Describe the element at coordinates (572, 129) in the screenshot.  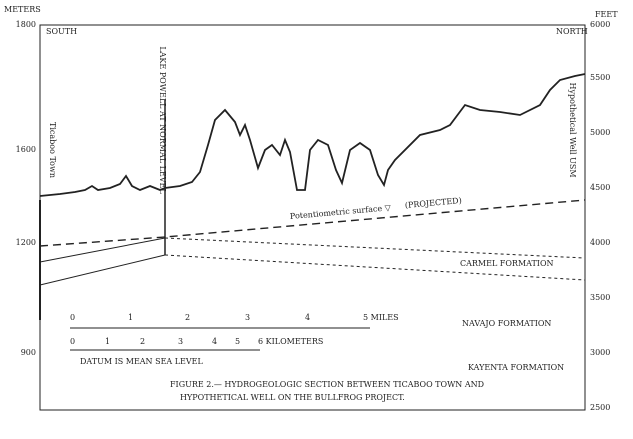
I see `well-label: Hypothetical Well USM` at that location.